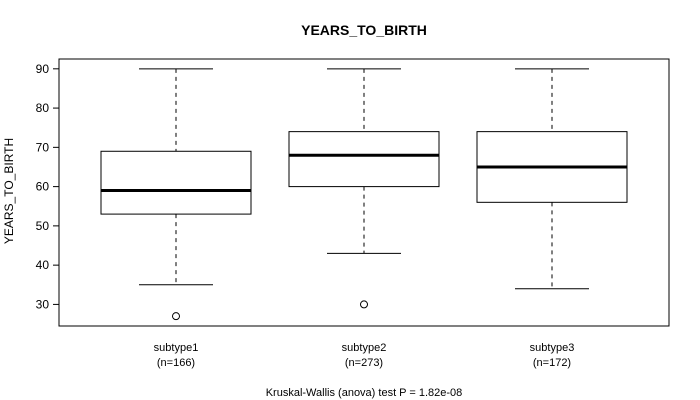 The height and width of the screenshot is (400, 700). I want to click on y-tick-label: 50, so click(43, 226).